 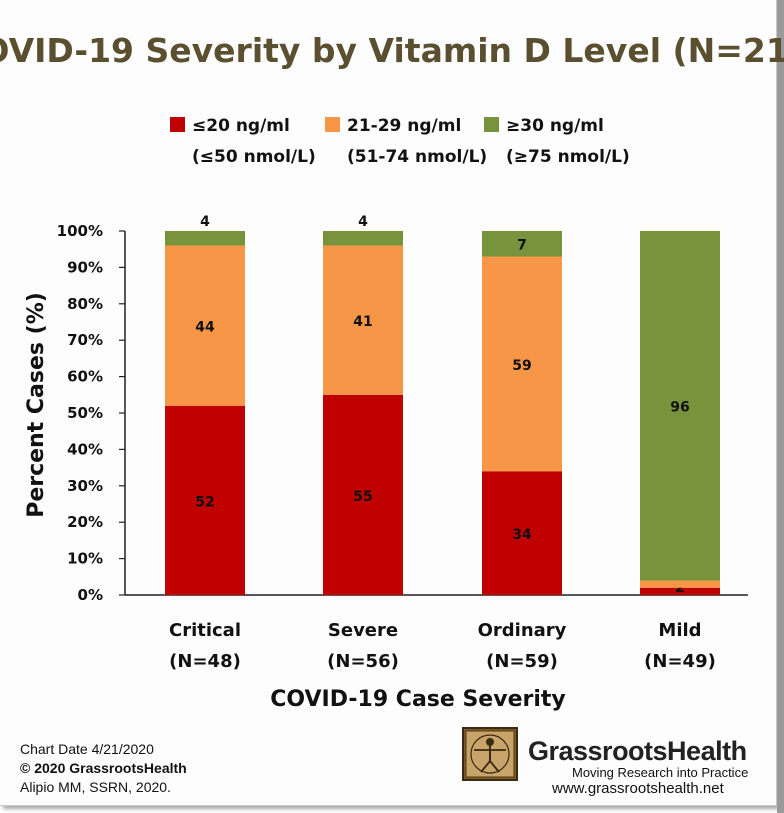 I want to click on chart-date: Chart Date 4/21/2020, so click(x=87, y=749).